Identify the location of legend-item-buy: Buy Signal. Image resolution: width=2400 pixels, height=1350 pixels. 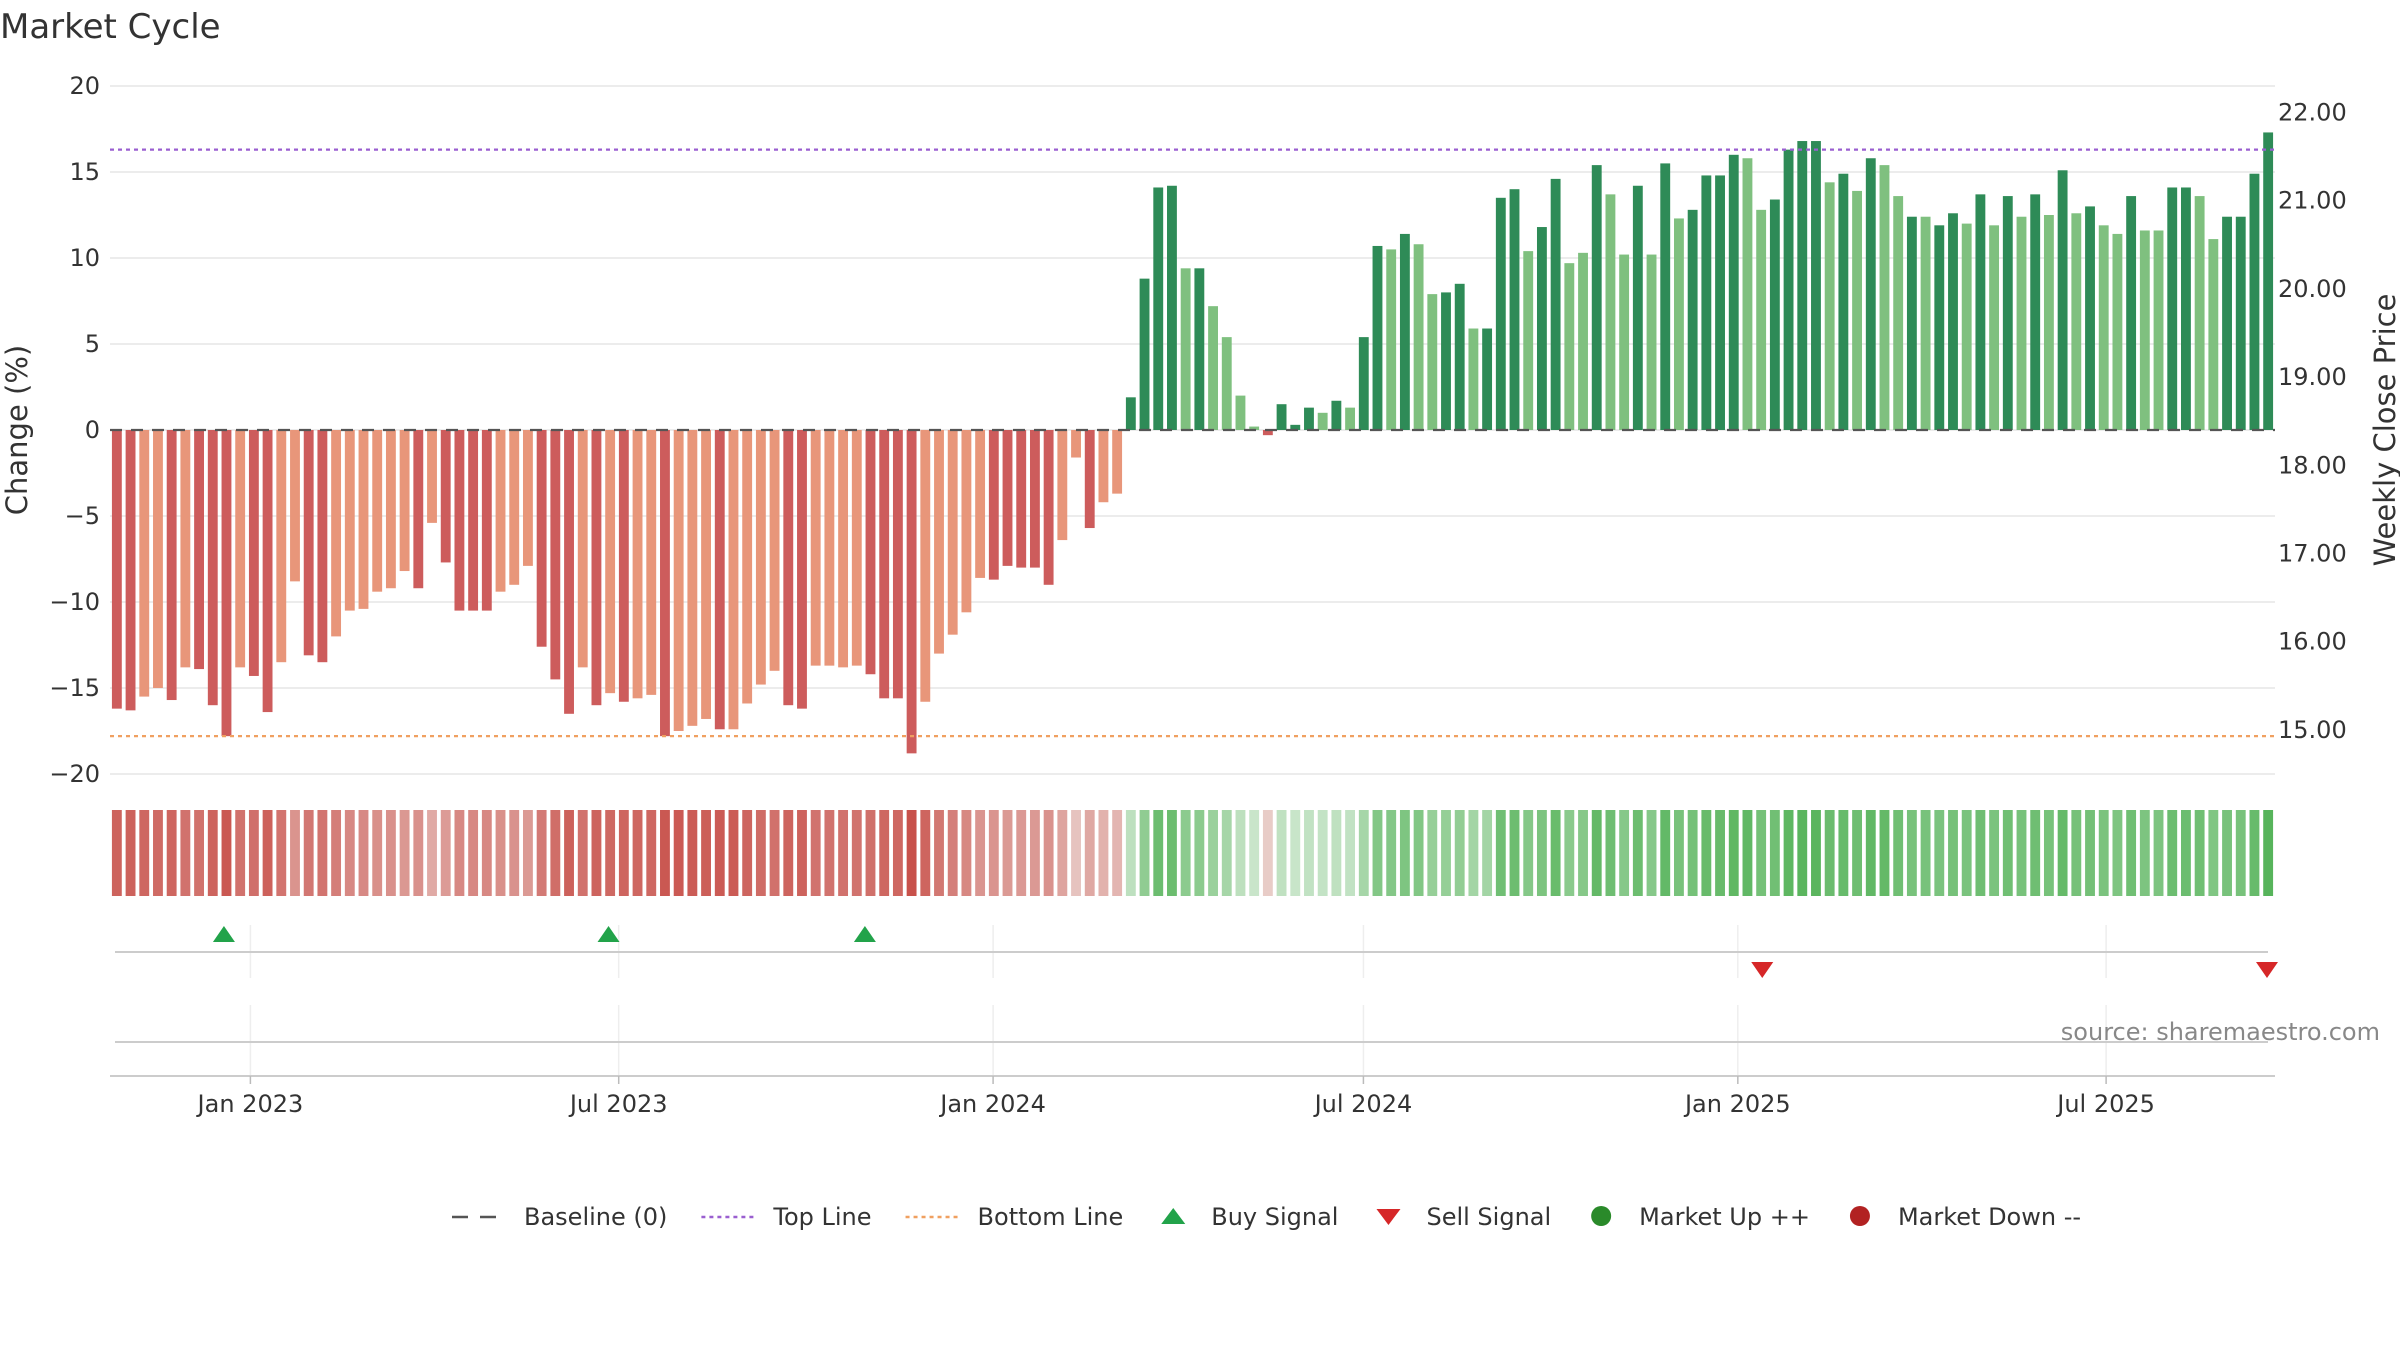
(1249, 1217).